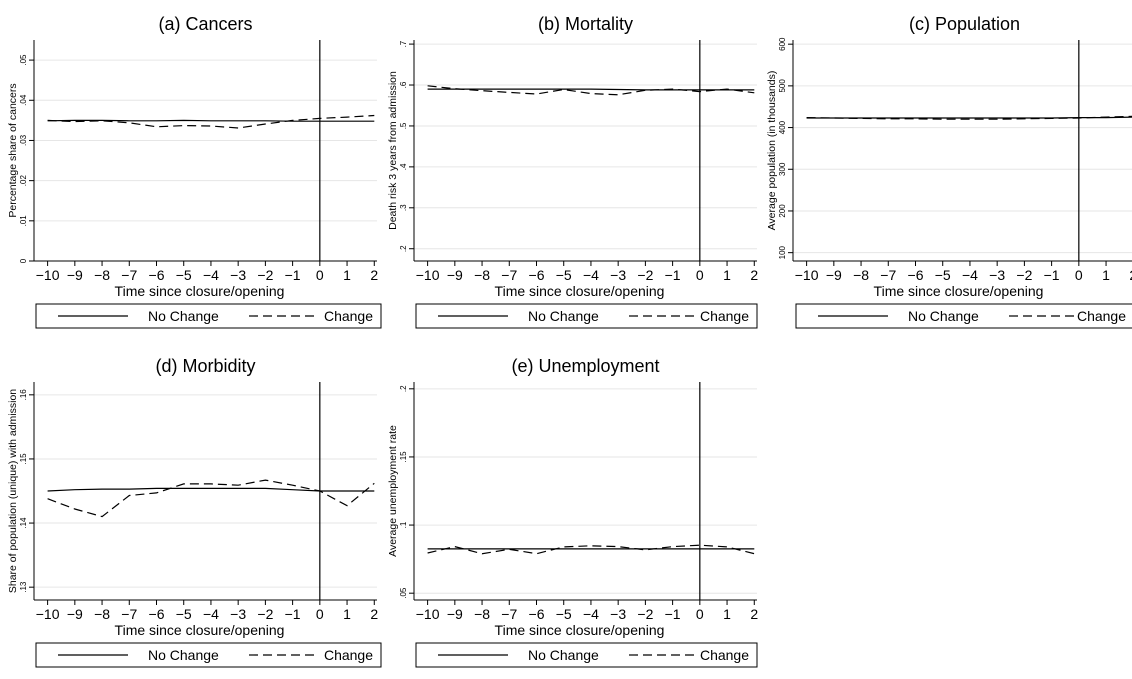 The width and height of the screenshot is (1132, 679). I want to click on panel-title: (c) Population, so click(964, 24).